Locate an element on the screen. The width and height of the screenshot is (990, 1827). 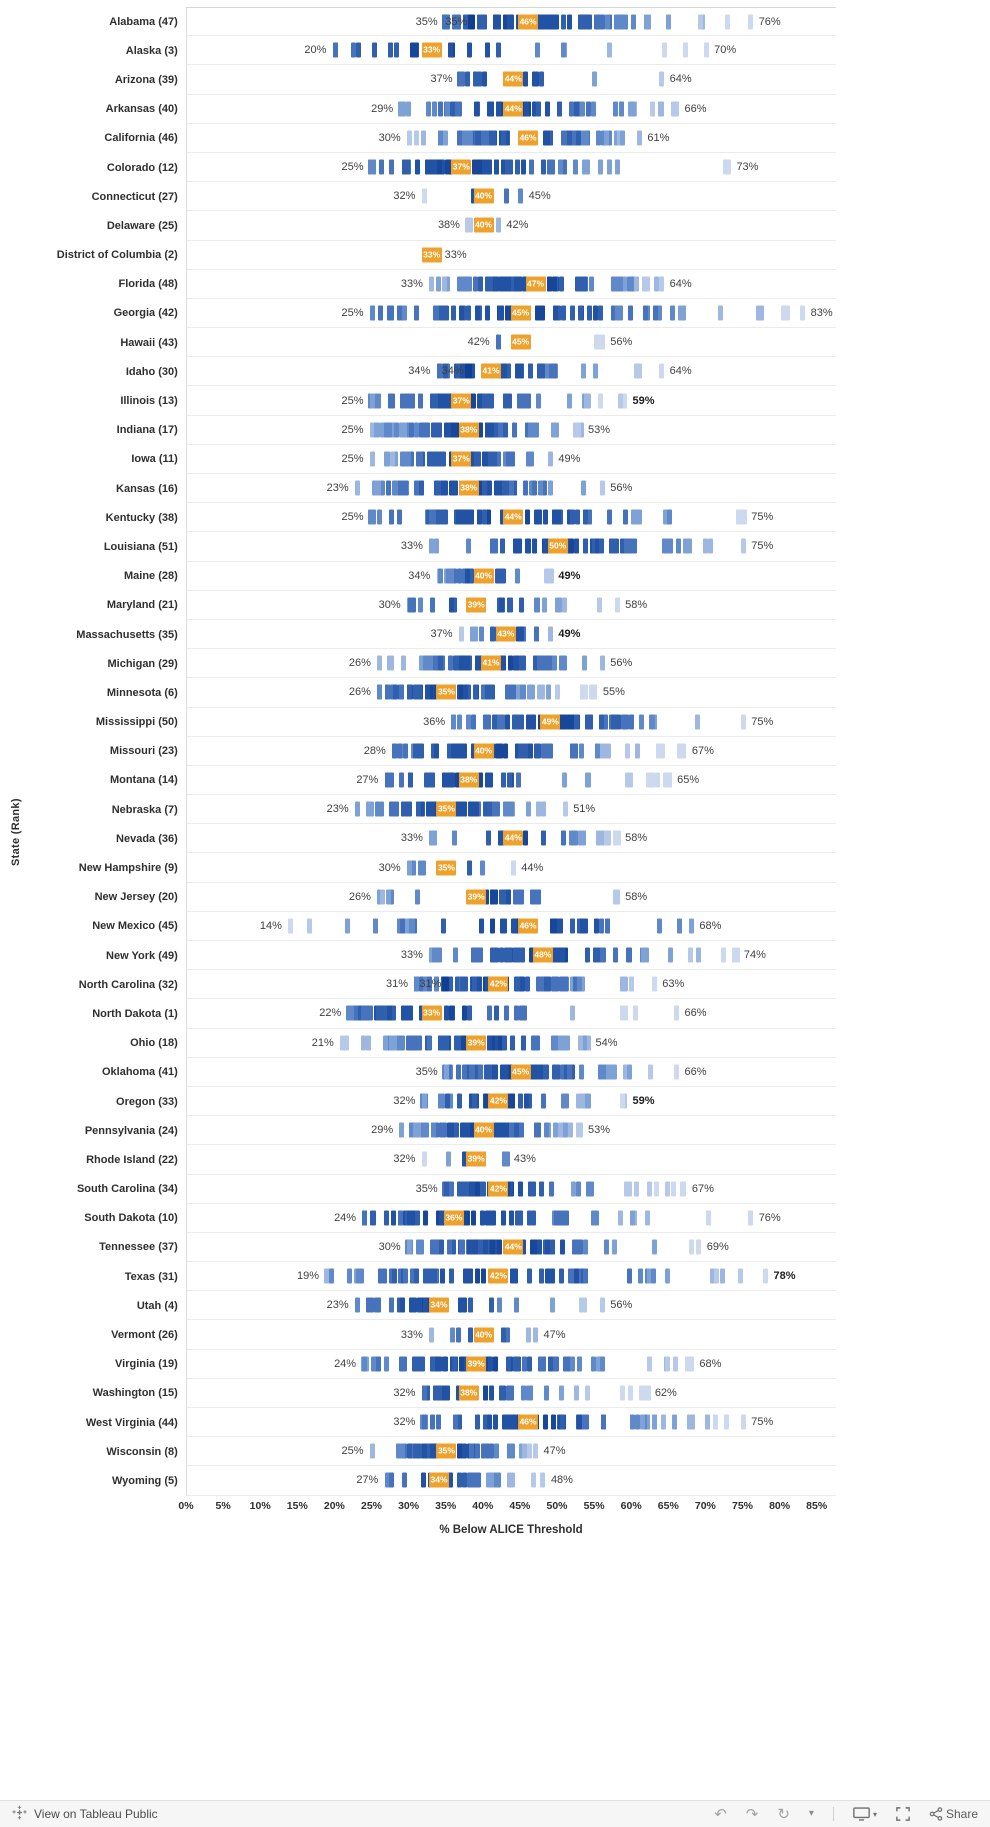
state-label: North Carolina (32) is located at coordinates (128, 984).